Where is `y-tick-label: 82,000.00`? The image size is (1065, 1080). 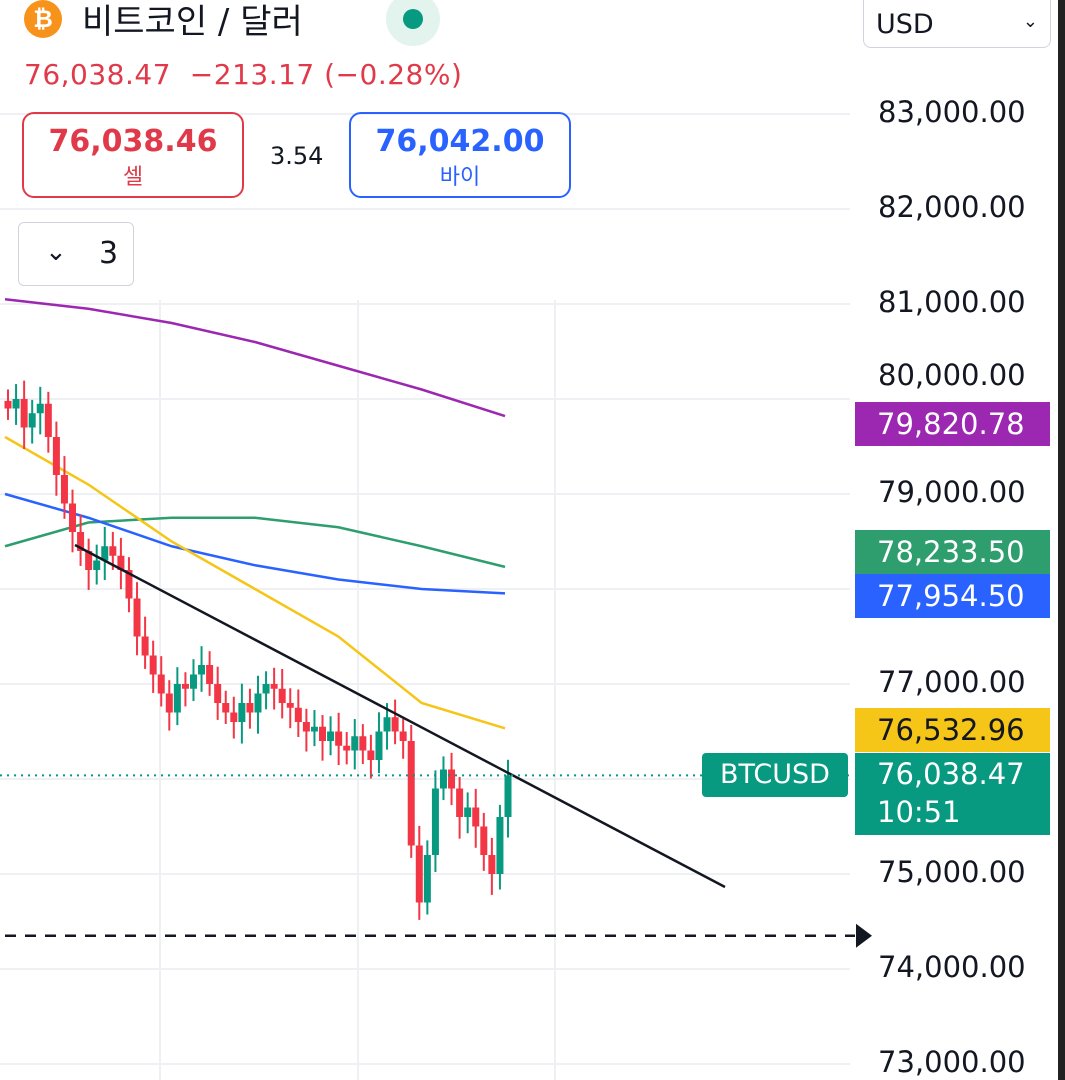
y-tick-label: 82,000.00 is located at coordinates (952, 207).